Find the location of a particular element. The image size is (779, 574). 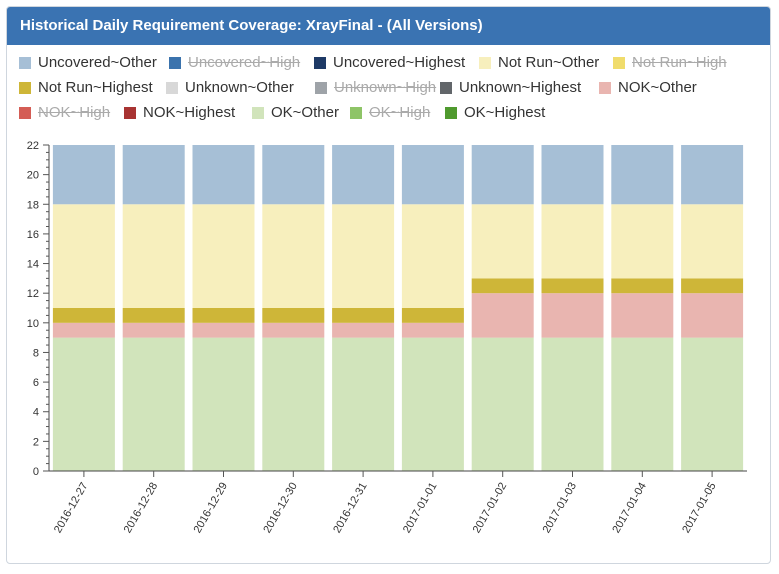

legend-label: Not Run~Other is located at coordinates (549, 62).